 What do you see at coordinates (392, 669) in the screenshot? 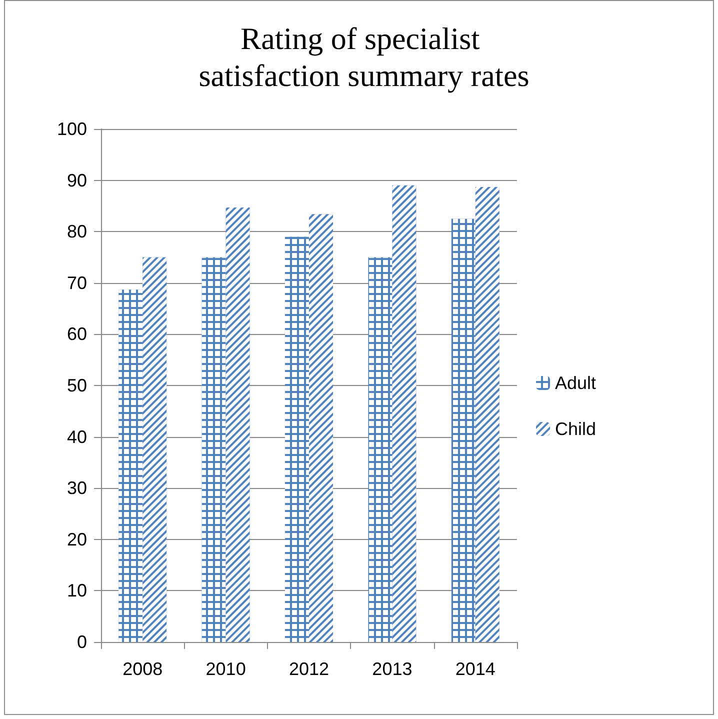
I see `x-tick-label: 2013` at bounding box center [392, 669].